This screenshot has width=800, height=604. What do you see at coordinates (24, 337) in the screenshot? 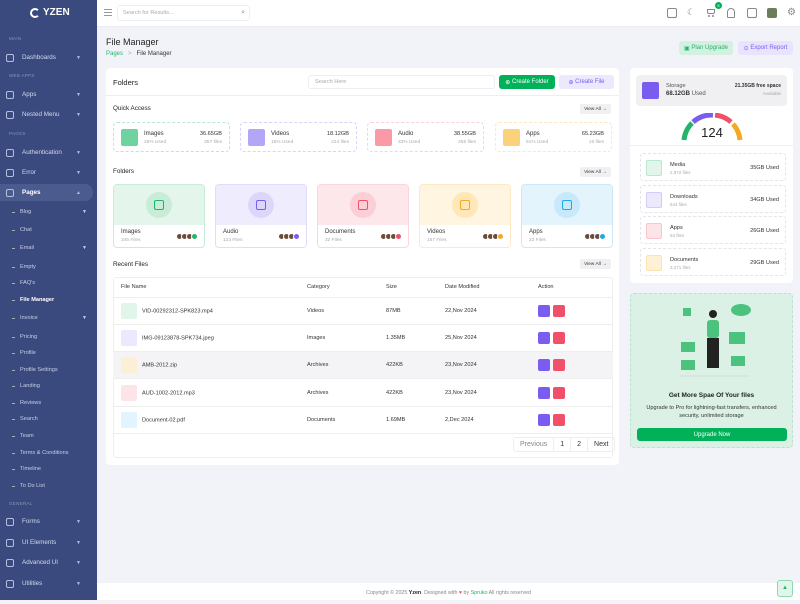
I see `sidebar-subitem: Pricing` at bounding box center [24, 337].